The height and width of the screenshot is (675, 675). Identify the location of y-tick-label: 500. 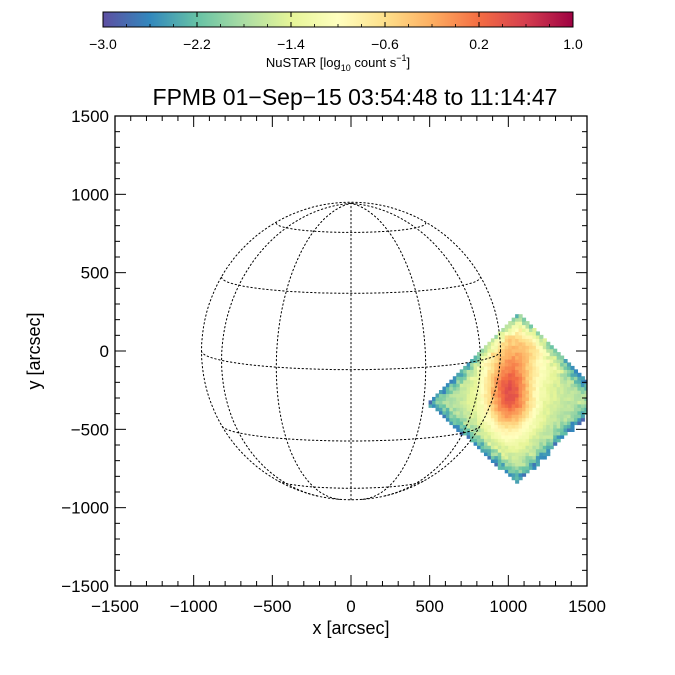
(95, 273).